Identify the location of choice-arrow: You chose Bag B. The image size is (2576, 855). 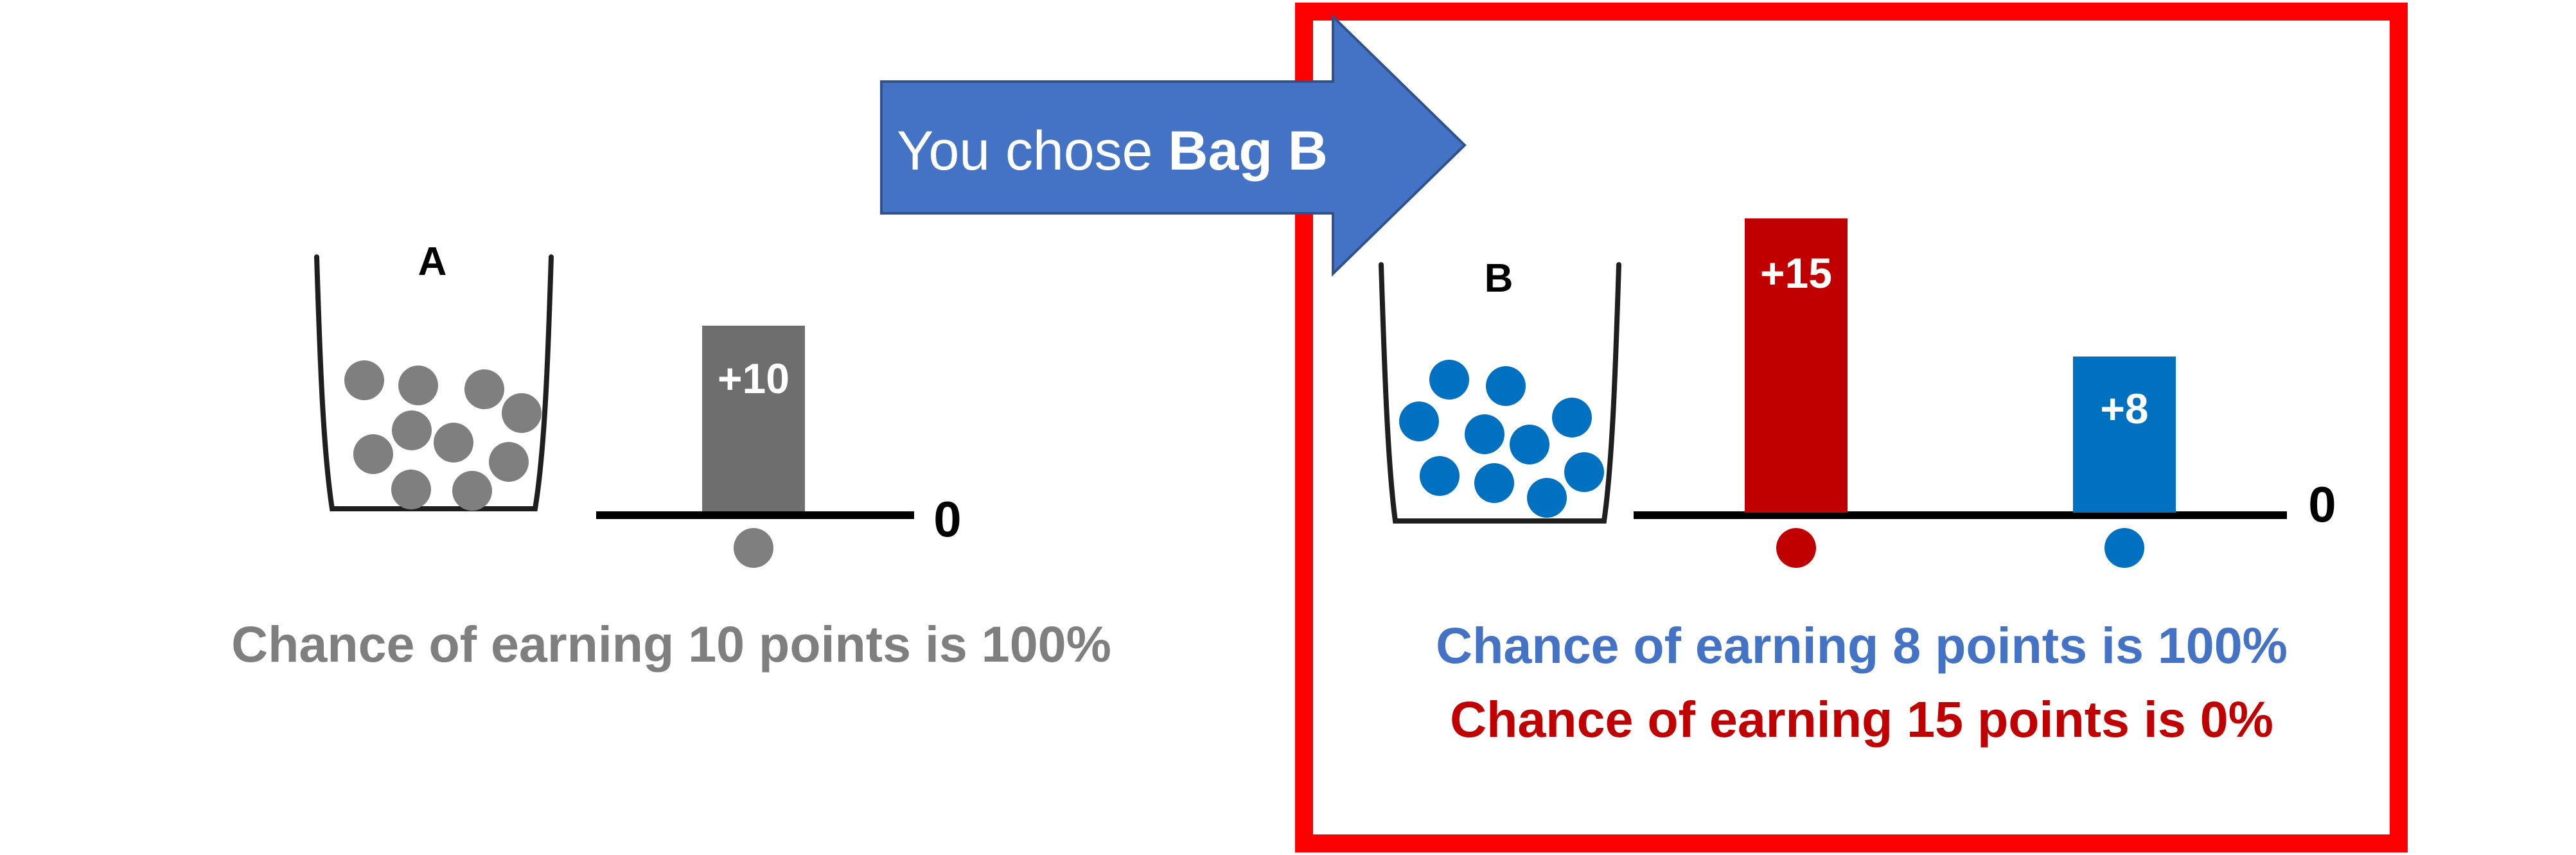
(1173, 145).